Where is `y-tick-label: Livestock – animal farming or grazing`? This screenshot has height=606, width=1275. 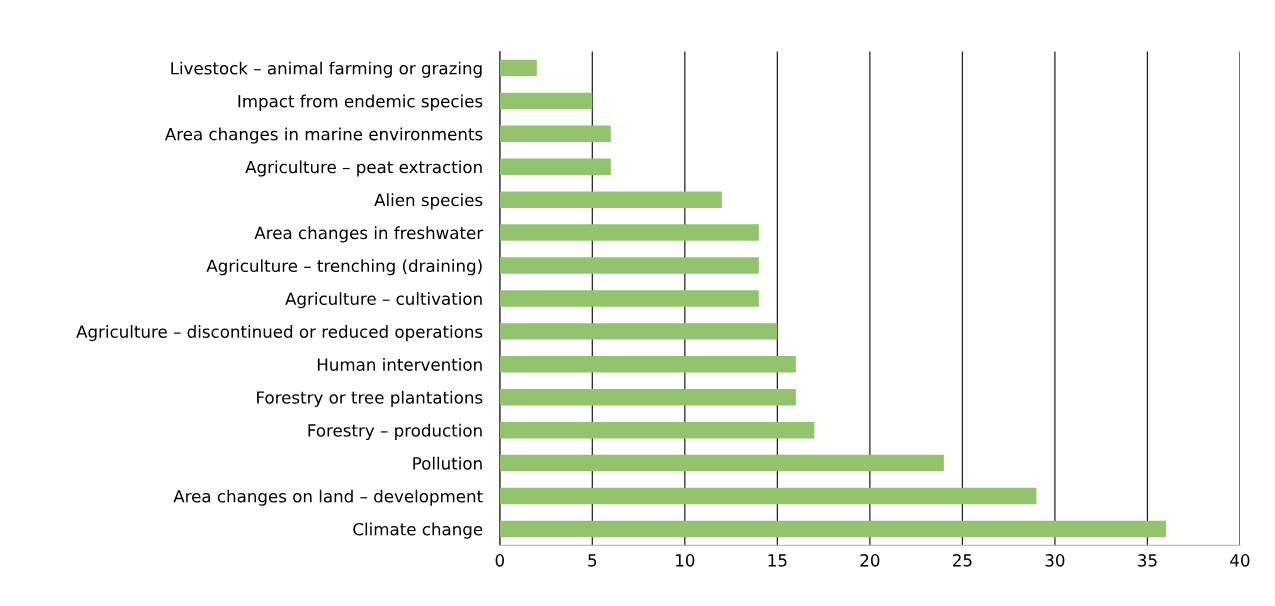
y-tick-label: Livestock – animal farming or grazing is located at coordinates (326, 69).